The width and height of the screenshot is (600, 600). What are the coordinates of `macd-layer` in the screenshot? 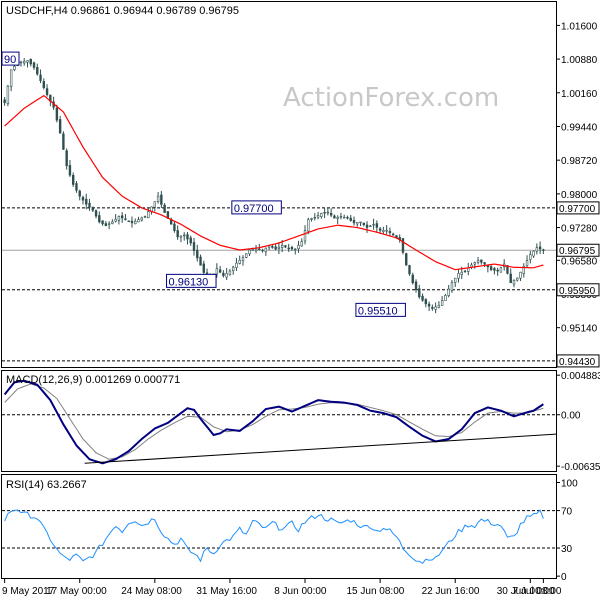 It's located at (279, 422).